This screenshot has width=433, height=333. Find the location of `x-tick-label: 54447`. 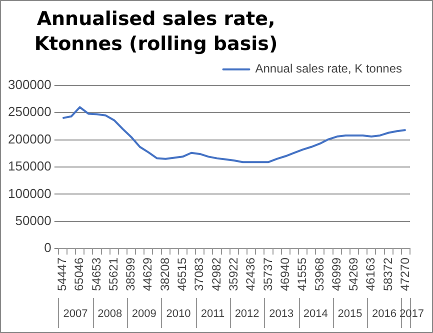

x-tick-label: 54447 is located at coordinates (61, 274).